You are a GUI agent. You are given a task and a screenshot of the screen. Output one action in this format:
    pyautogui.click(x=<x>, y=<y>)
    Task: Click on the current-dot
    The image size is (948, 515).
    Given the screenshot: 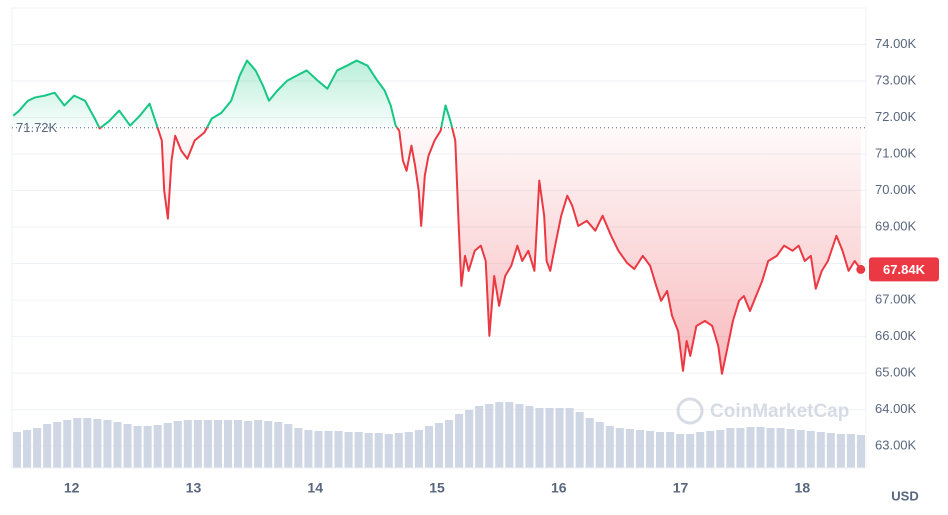 What is the action you would take?
    pyautogui.click(x=861, y=269)
    